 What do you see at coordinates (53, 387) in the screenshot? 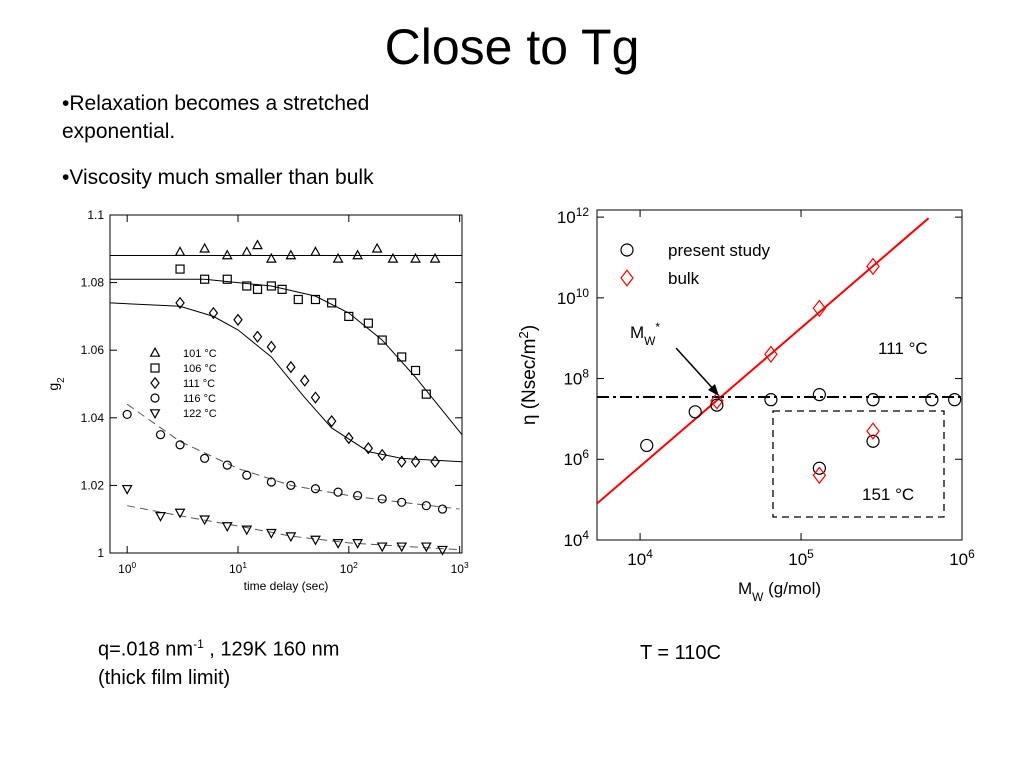
I see `y-axis-label-part: g` at bounding box center [53, 387].